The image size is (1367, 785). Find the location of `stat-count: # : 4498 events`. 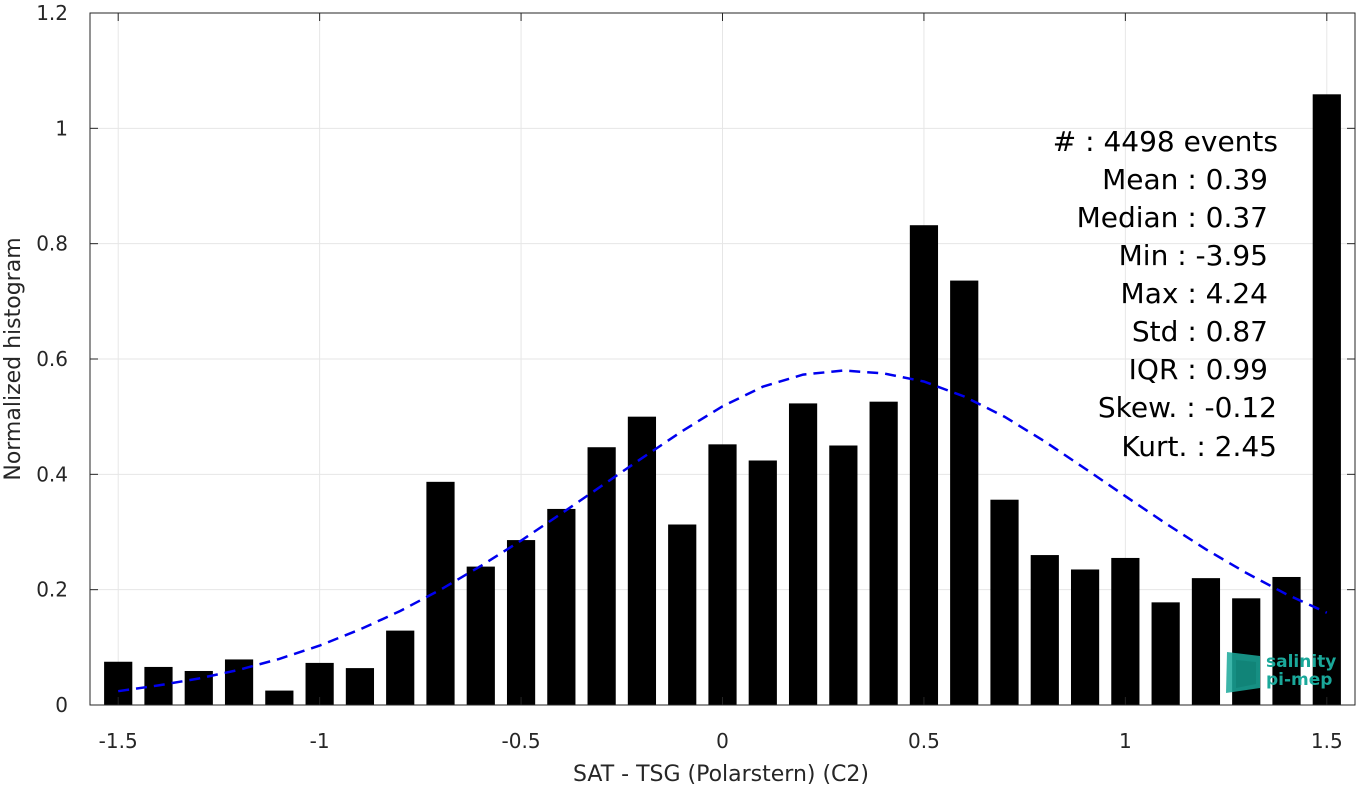

stat-count: # : 4498 events is located at coordinates (1165, 141).